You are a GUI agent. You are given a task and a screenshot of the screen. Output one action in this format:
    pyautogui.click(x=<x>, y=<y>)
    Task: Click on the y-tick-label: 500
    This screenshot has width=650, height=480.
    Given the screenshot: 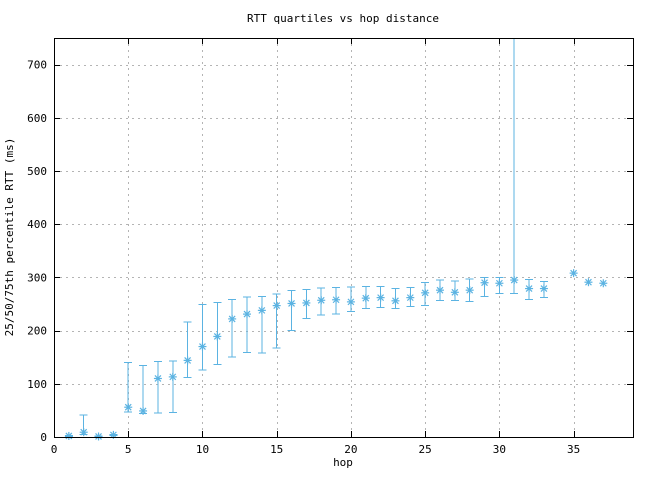 What is the action you would take?
    pyautogui.click(x=37, y=171)
    